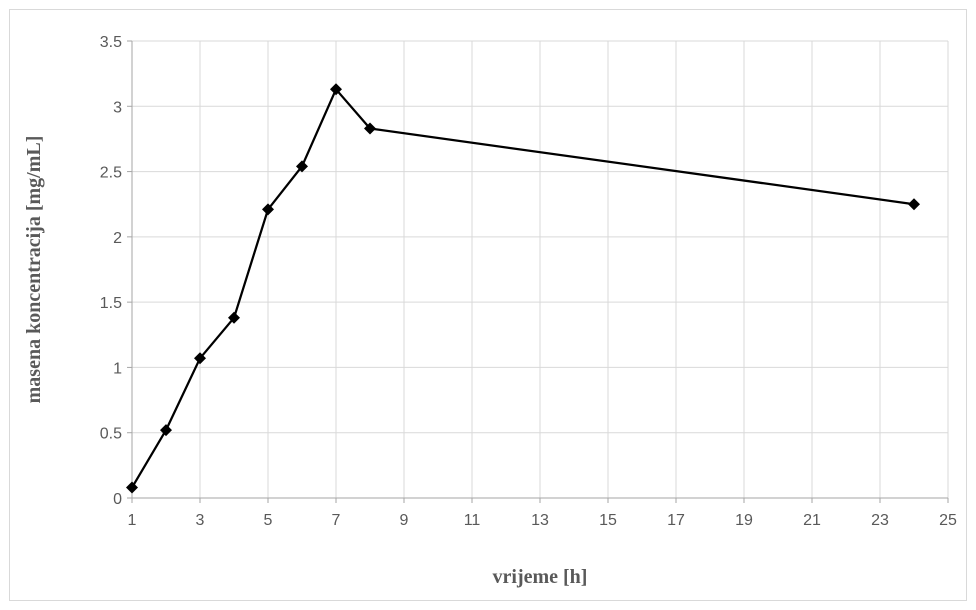 Image resolution: width=976 pixels, height=610 pixels. I want to click on x-tick-labels: 1 3 5 7 9 11 13 15 17 19 21 23 25, so click(542, 520).